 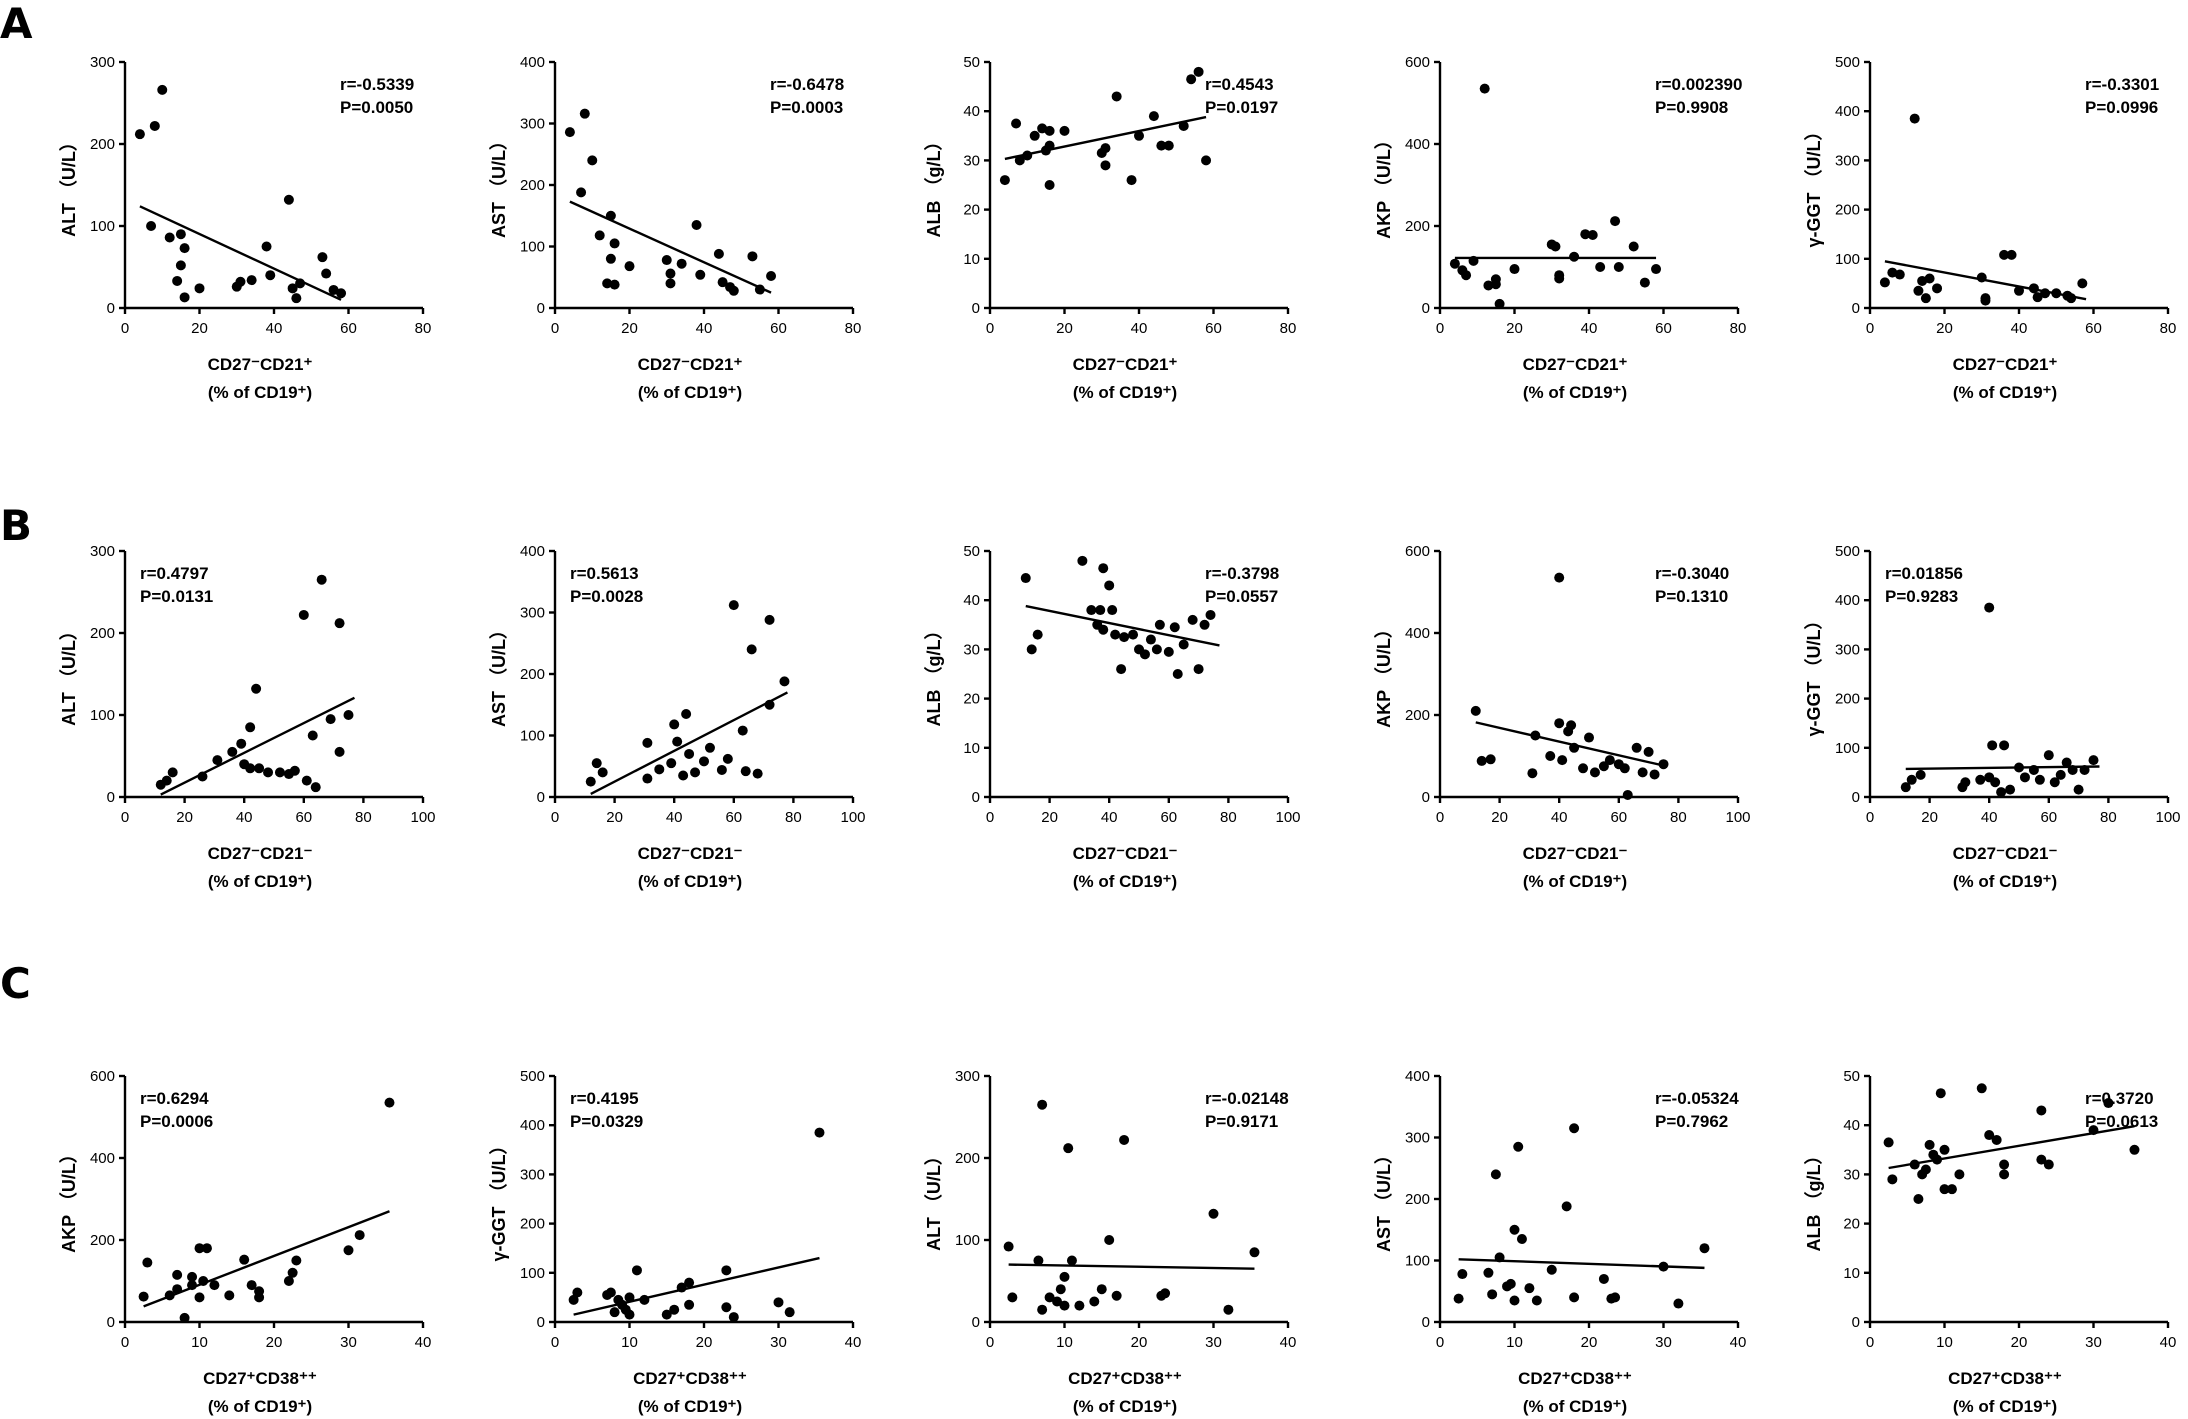 What do you see at coordinates (1287, 817) in the screenshot?
I see `x-tick-label: 100` at bounding box center [1287, 817].